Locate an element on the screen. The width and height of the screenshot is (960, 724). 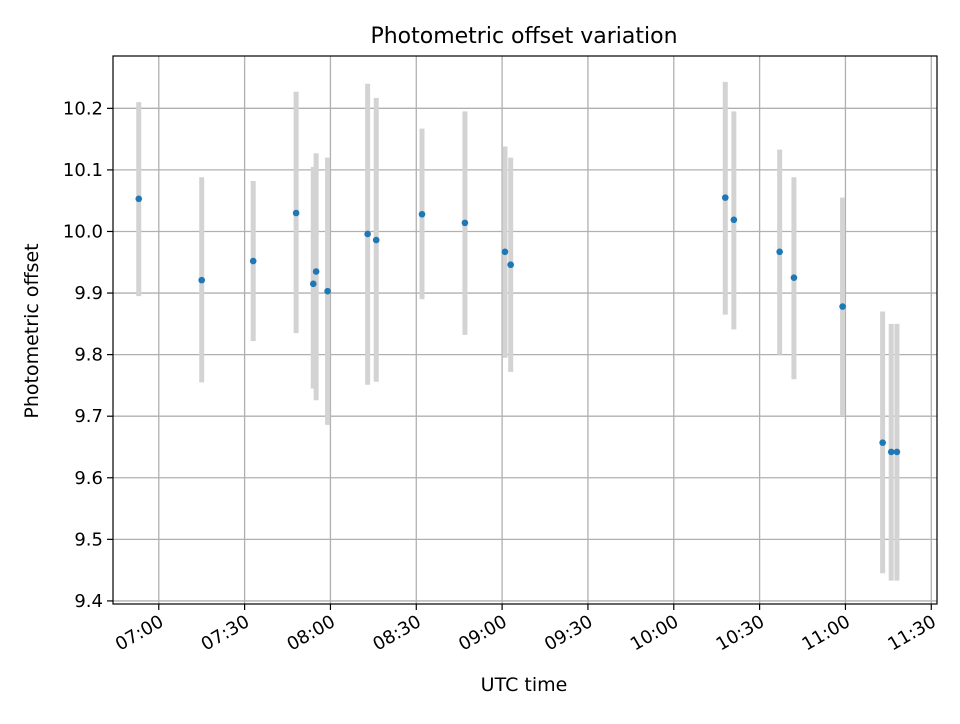
x-tick-label: 11:00 is located at coordinates (826, 633).